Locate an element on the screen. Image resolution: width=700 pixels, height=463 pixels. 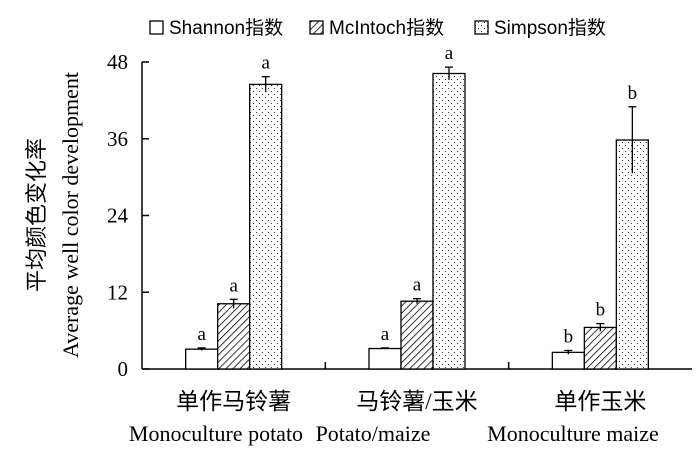
y-tick-label: 0 is located at coordinates (123, 369).